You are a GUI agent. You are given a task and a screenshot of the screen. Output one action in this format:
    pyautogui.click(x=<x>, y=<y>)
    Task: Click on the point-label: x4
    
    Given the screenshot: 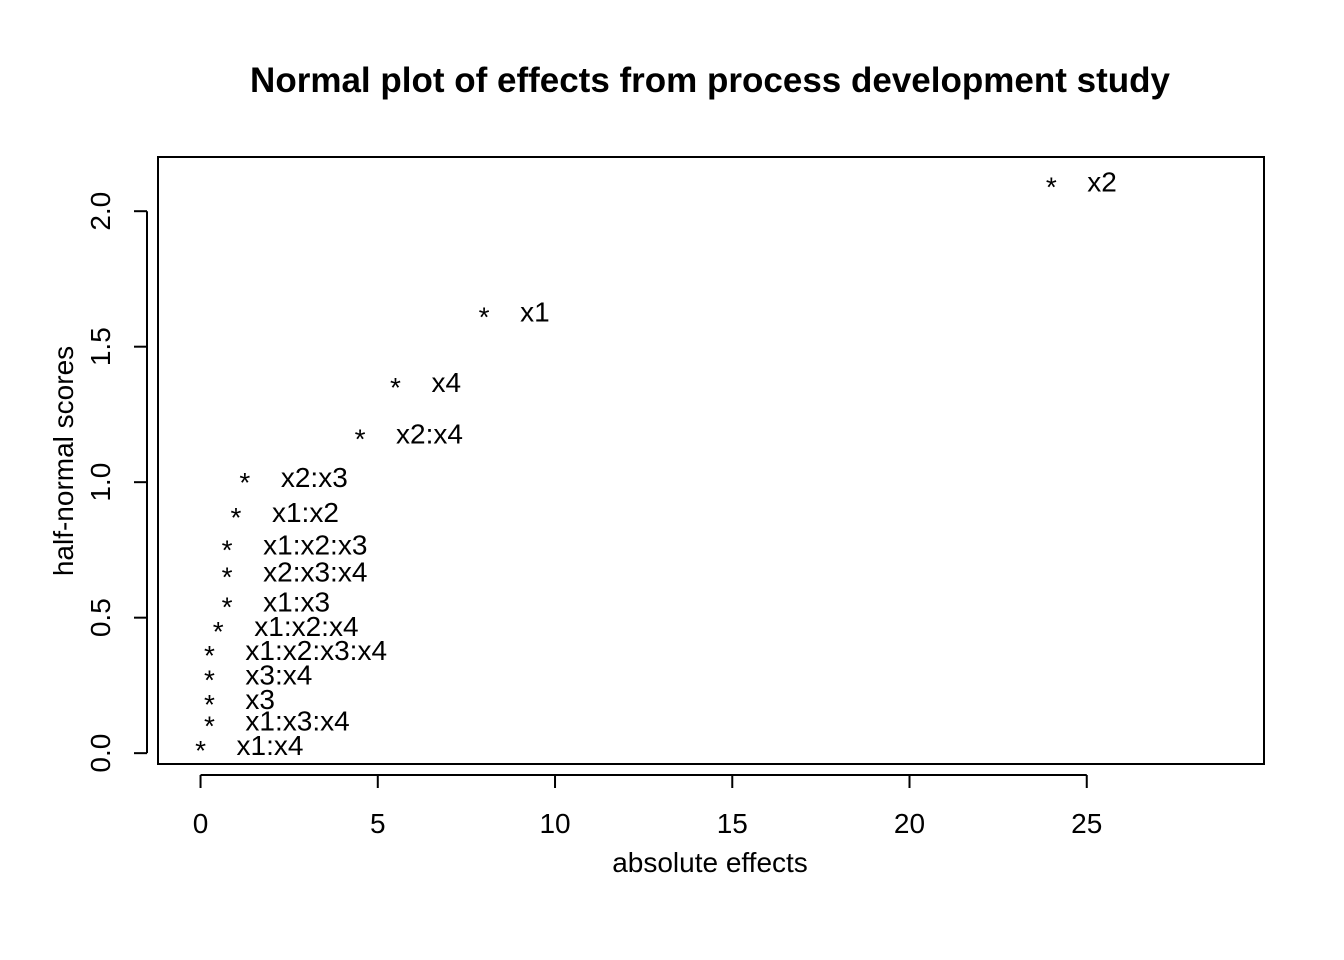 What is the action you would take?
    pyautogui.click(x=447, y=382)
    